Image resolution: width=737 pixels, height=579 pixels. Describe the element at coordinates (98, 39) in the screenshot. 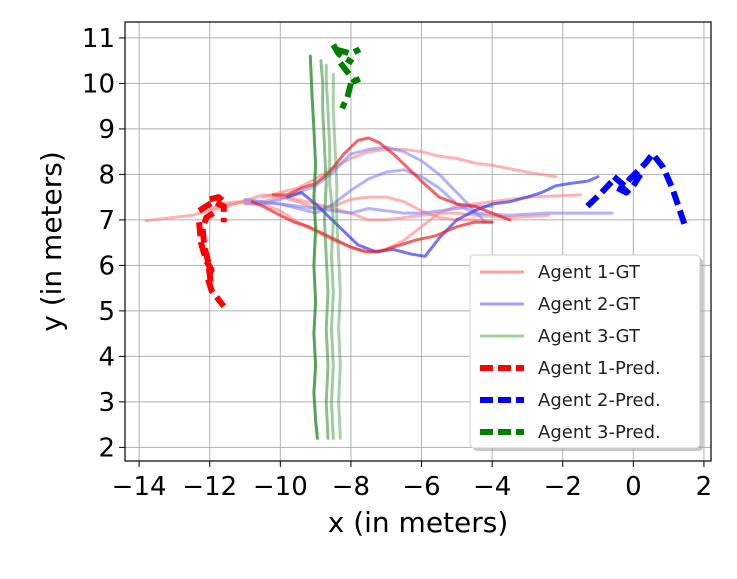

I see `y-tick-label: 11` at that location.